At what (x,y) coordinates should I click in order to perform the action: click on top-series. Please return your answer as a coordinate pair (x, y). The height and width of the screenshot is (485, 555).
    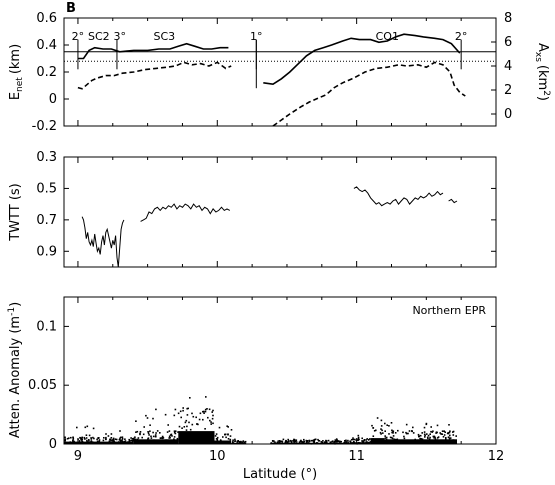
    Looking at the image, I should click on (271, 80).